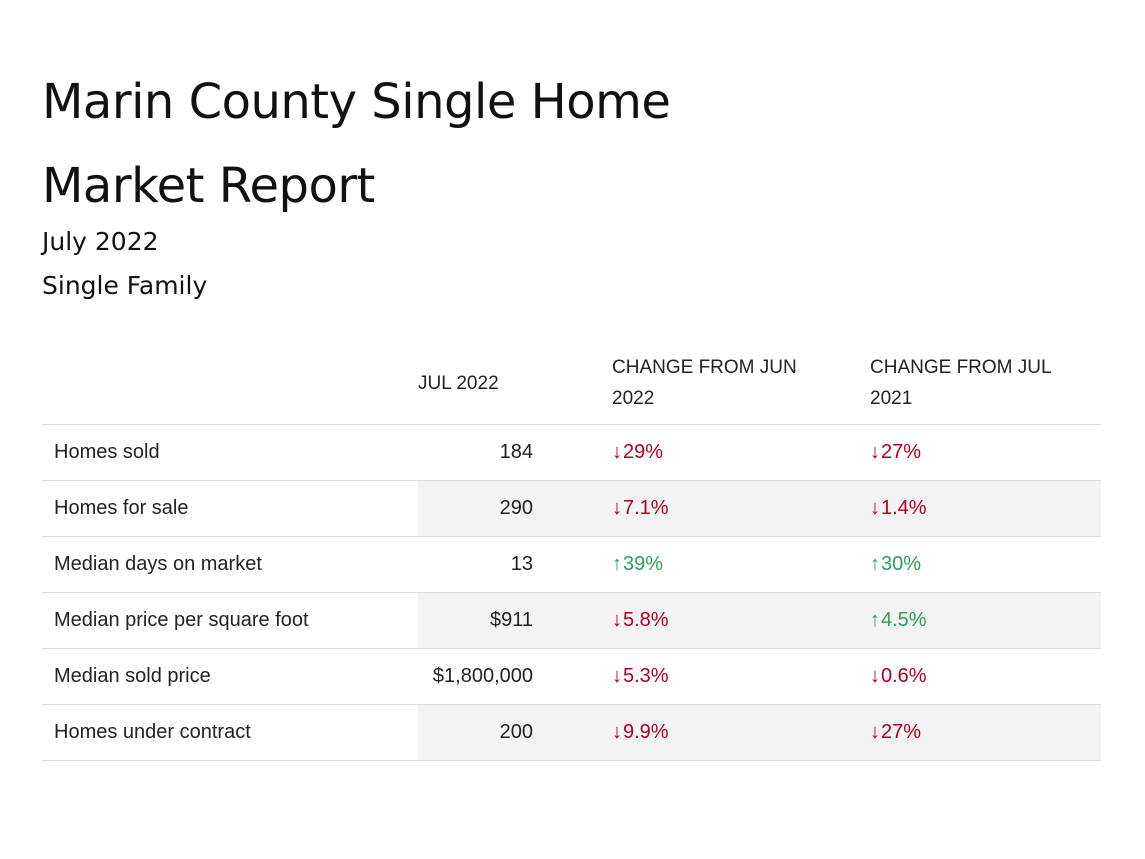  I want to click on row-change-from-jun: ↓29%, so click(701, 452).